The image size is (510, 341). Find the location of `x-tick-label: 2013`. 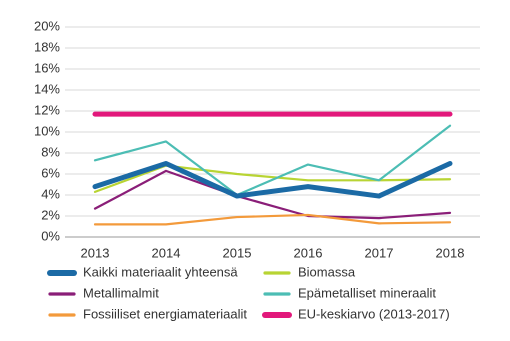

x-tick-label: 2013 is located at coordinates (95, 252).